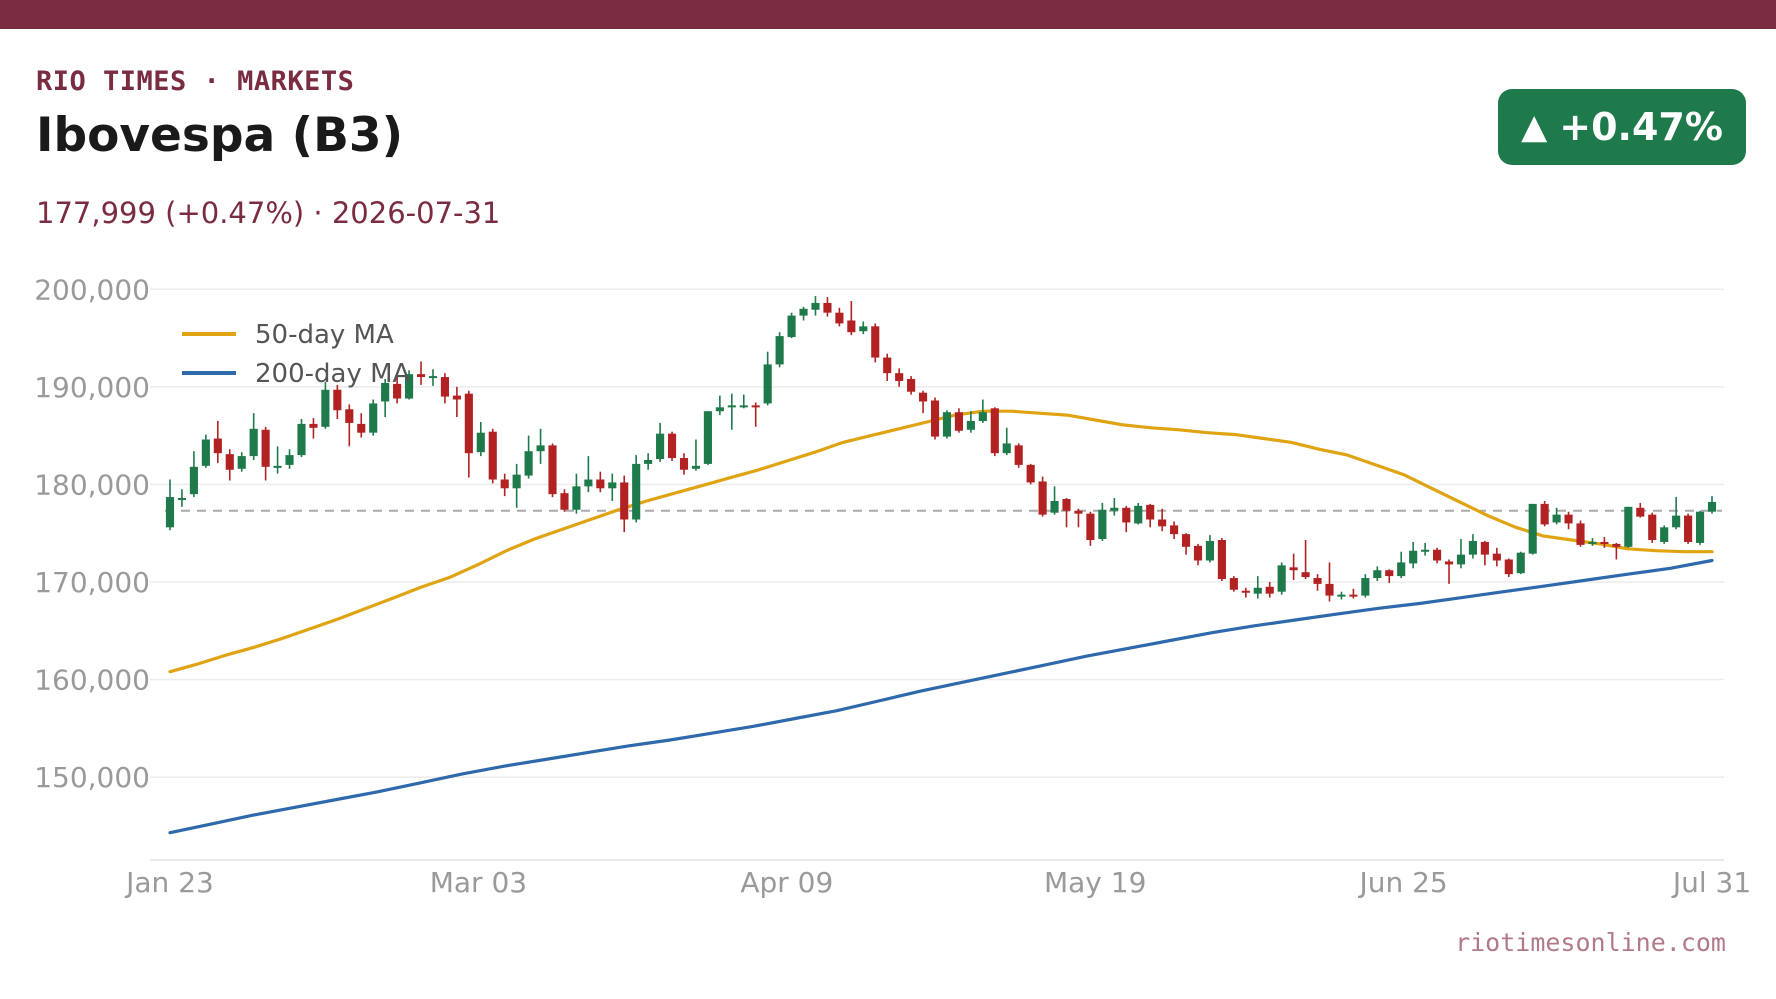 The width and height of the screenshot is (1776, 999). I want to click on y-tick-label: 160,000, so click(92, 680).